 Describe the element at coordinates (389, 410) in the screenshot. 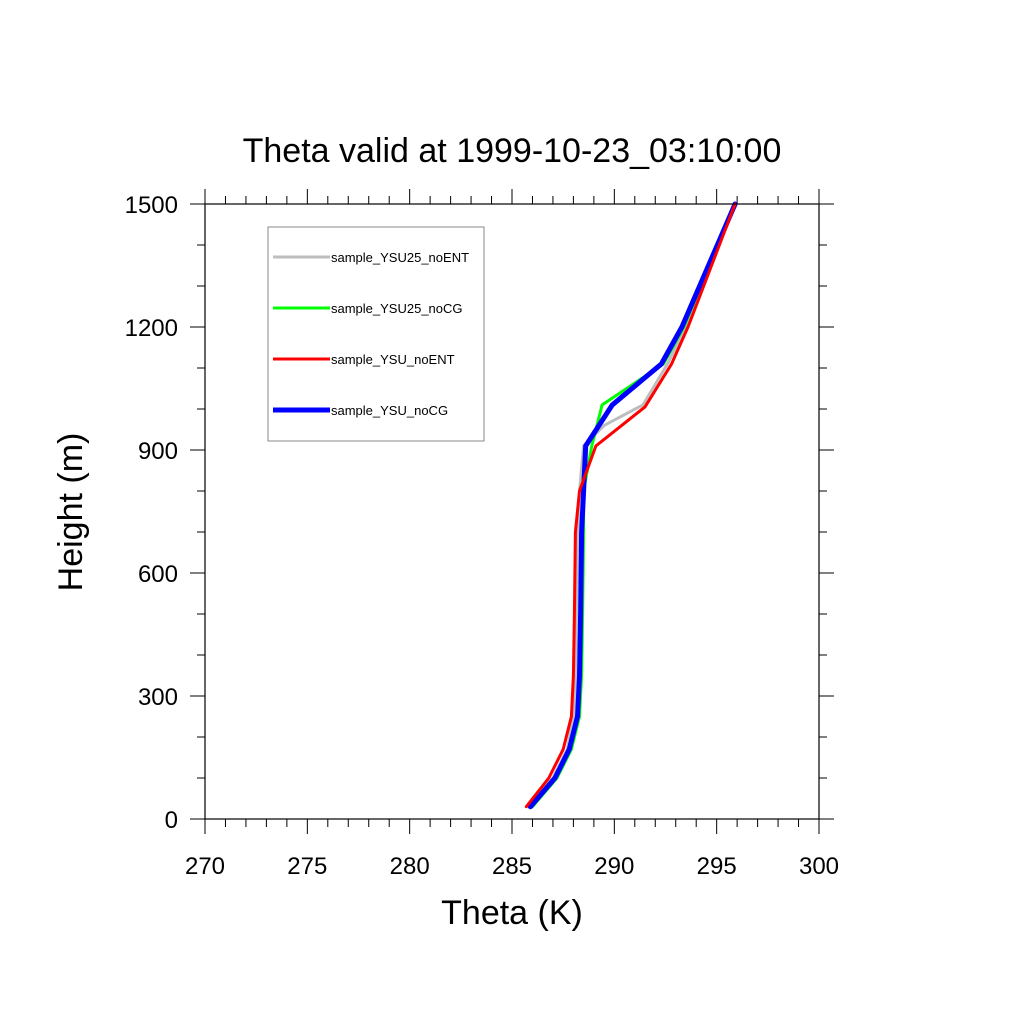

I see `legend-label: sample_YSU_noCG` at that location.